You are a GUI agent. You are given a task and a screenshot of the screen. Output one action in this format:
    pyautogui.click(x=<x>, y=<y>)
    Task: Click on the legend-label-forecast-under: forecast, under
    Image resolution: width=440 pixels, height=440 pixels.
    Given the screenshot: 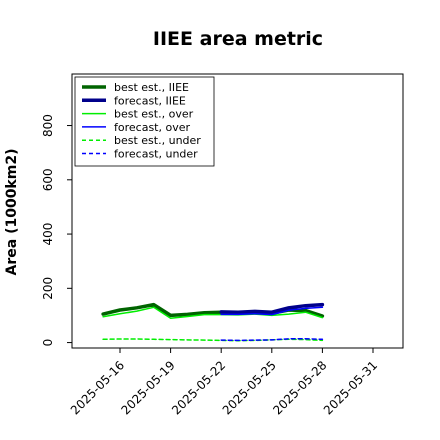 What is the action you would take?
    pyautogui.click(x=156, y=154)
    